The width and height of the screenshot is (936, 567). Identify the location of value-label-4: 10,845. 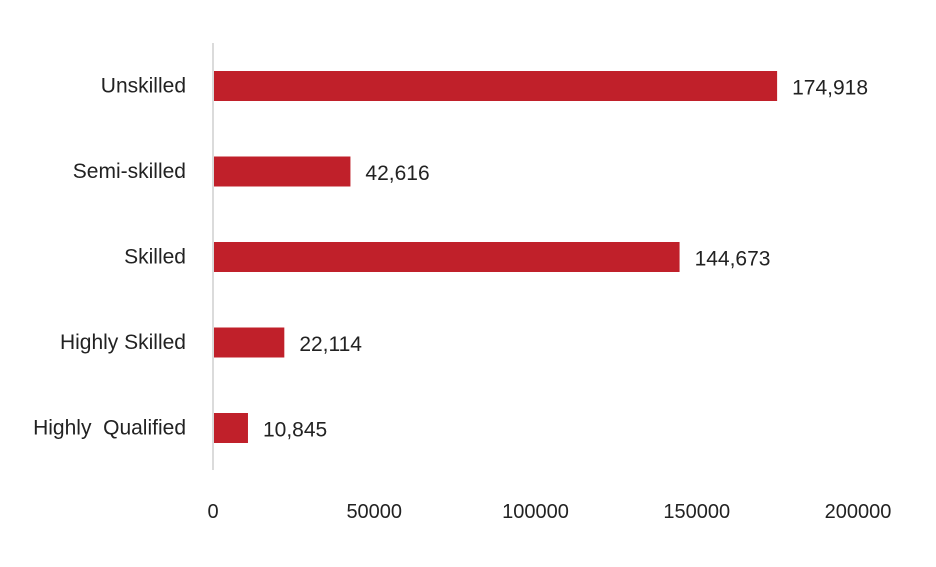
(295, 430).